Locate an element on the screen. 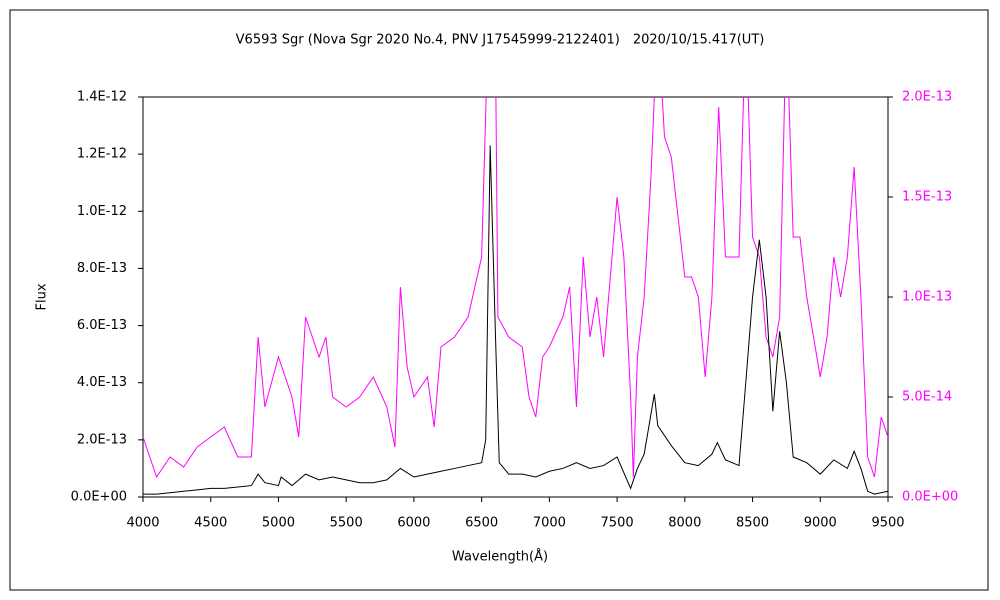  y2-tick-label: 0.0E+00 is located at coordinates (930, 497).